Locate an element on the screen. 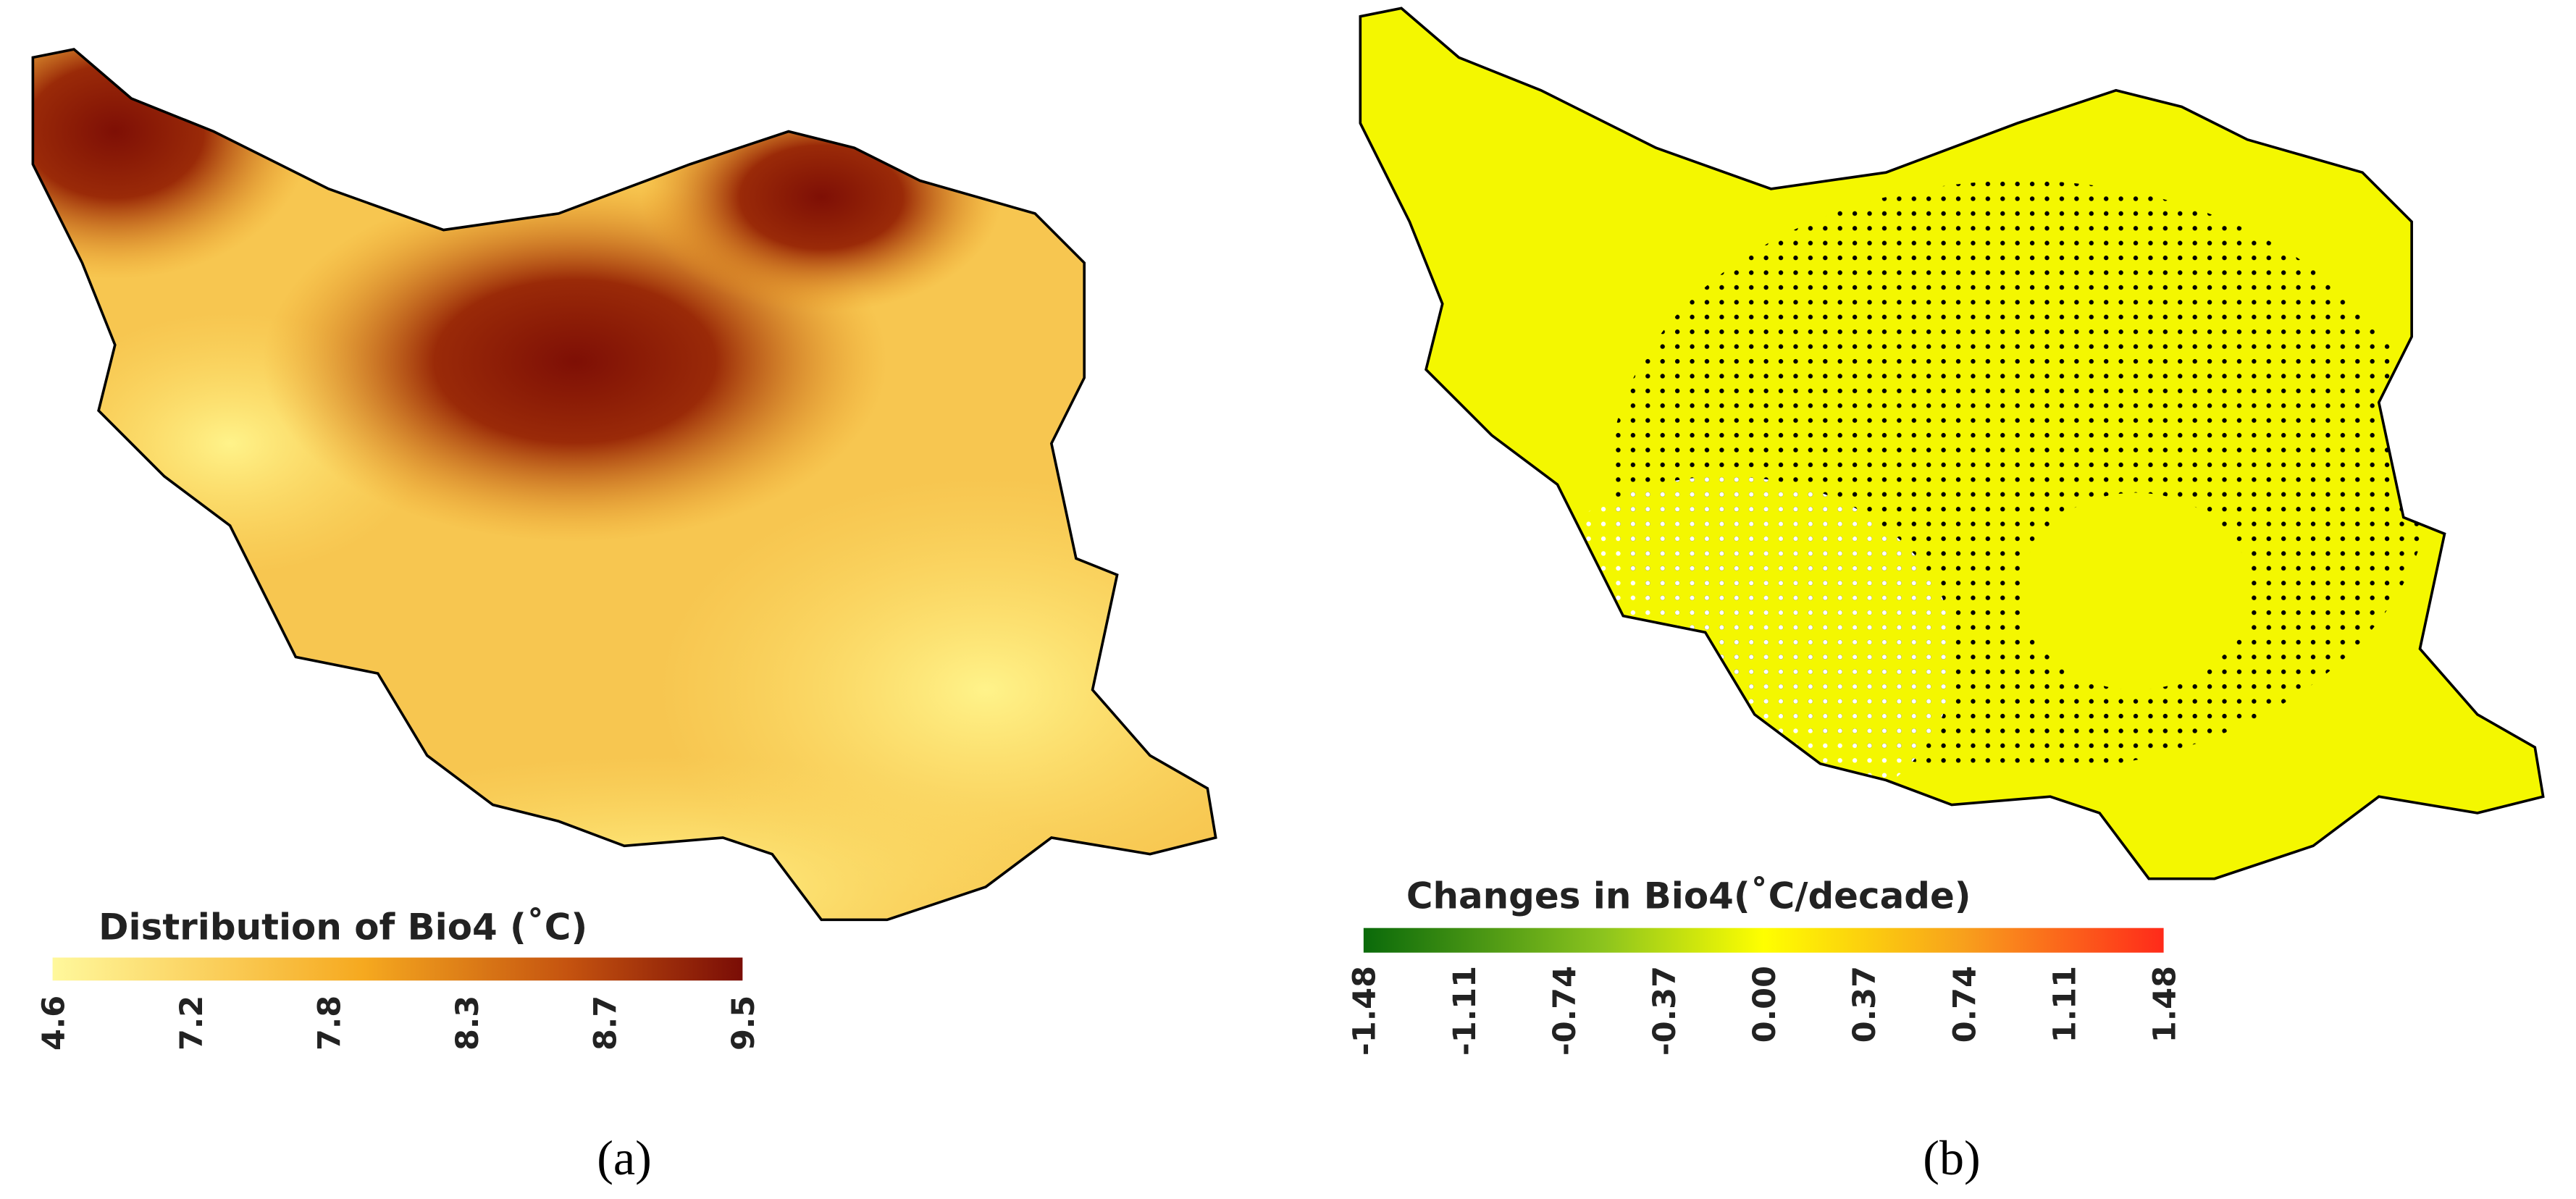  caption: (a) is located at coordinates (624, 1157).